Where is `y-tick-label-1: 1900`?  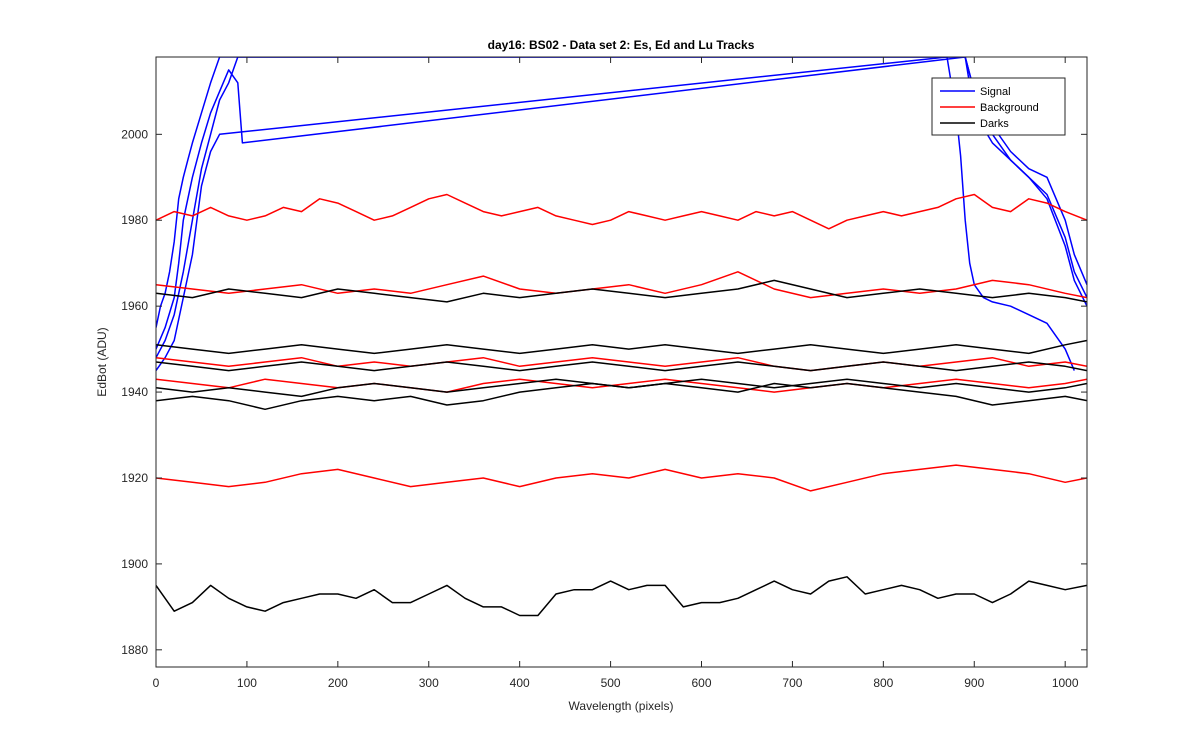 y-tick-label-1: 1900 is located at coordinates (134, 564).